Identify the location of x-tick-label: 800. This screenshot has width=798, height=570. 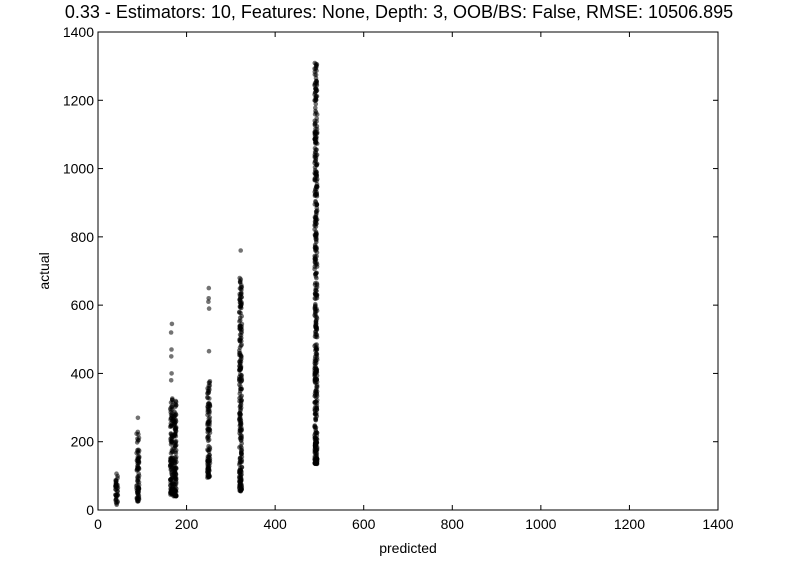
(453, 524).